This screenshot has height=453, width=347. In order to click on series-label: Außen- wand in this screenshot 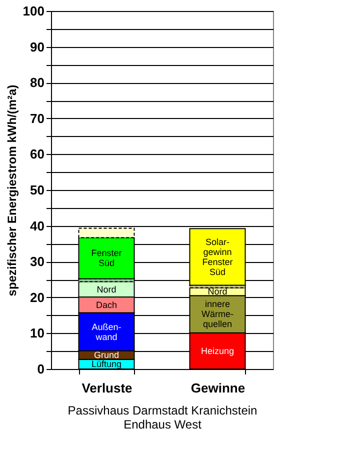, I will do `click(107, 332)`.